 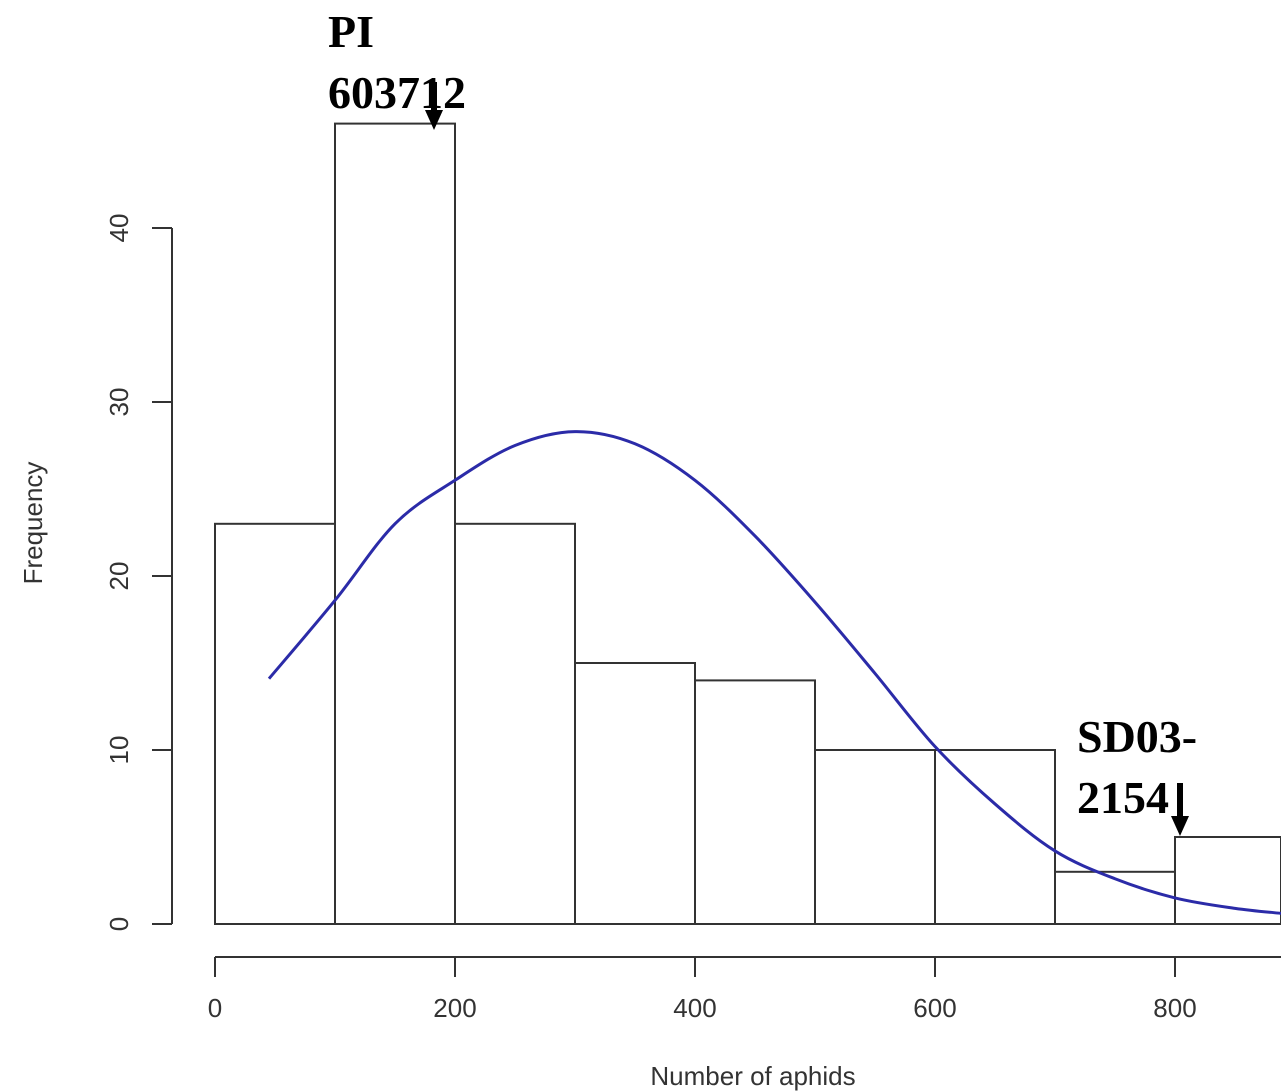 What do you see at coordinates (694, 1008) in the screenshot?
I see `x-tick-label: 400` at bounding box center [694, 1008].